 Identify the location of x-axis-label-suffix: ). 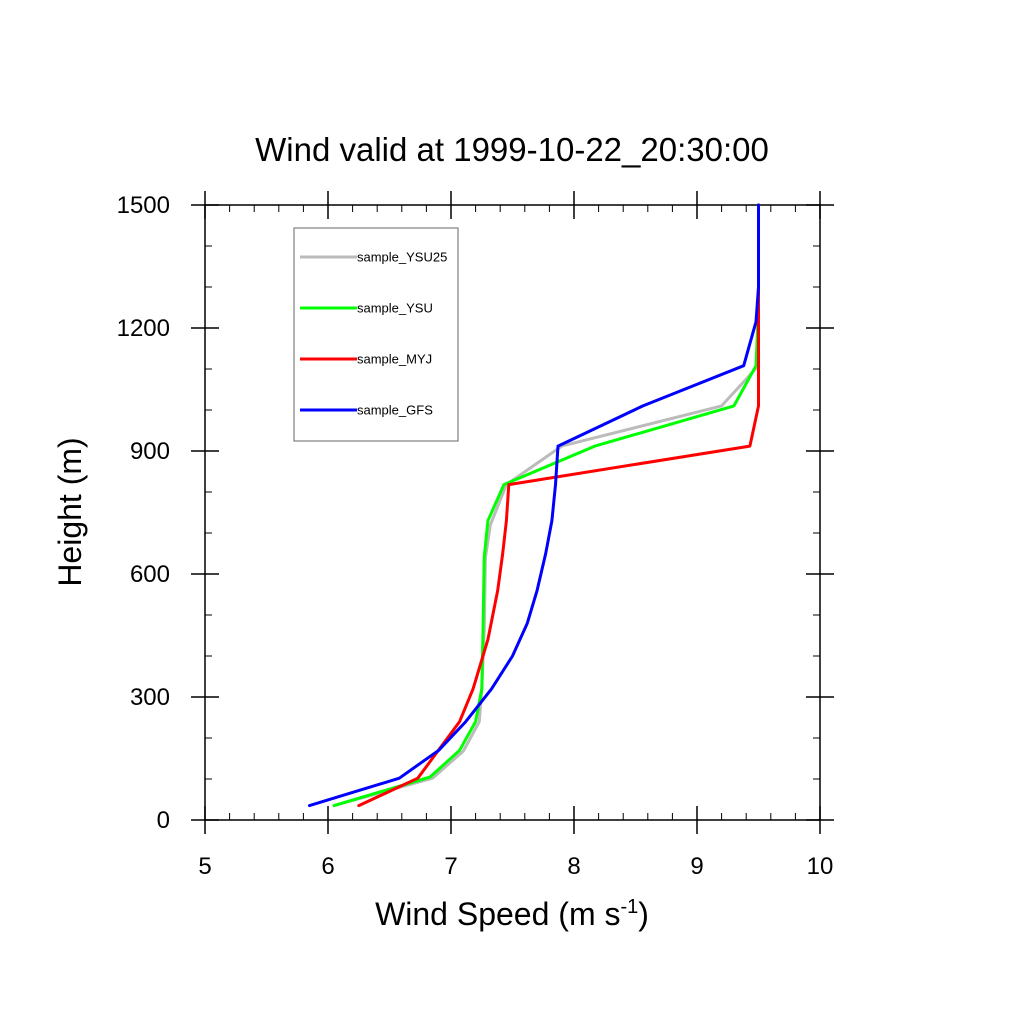
(643, 914).